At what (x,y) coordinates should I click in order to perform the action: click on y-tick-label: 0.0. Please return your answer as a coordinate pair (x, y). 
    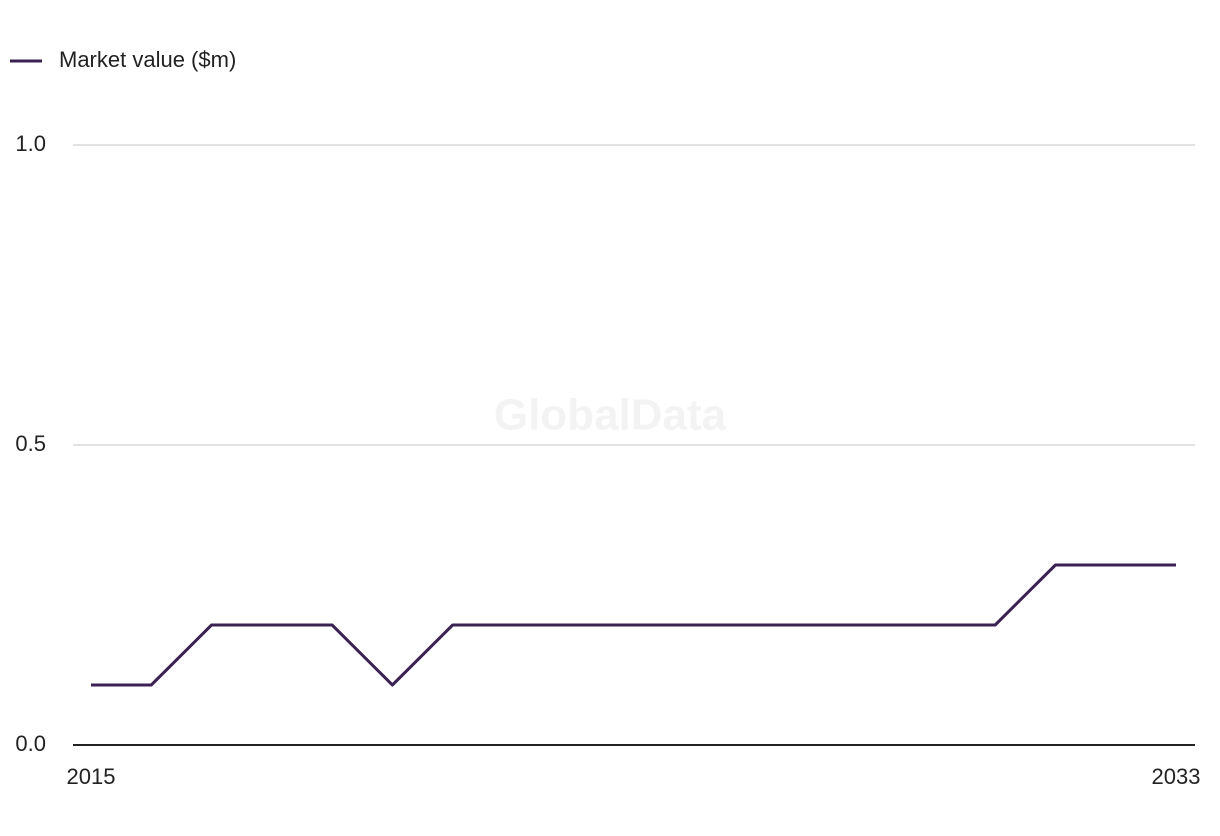
    Looking at the image, I should click on (30, 743).